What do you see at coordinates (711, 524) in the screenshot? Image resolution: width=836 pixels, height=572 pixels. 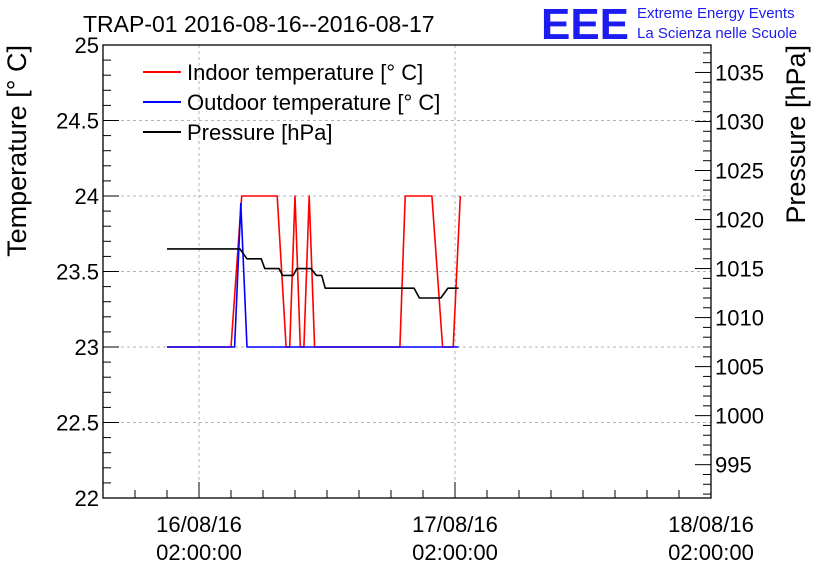 I see `x-tick-label-date: 18/08/16` at bounding box center [711, 524].